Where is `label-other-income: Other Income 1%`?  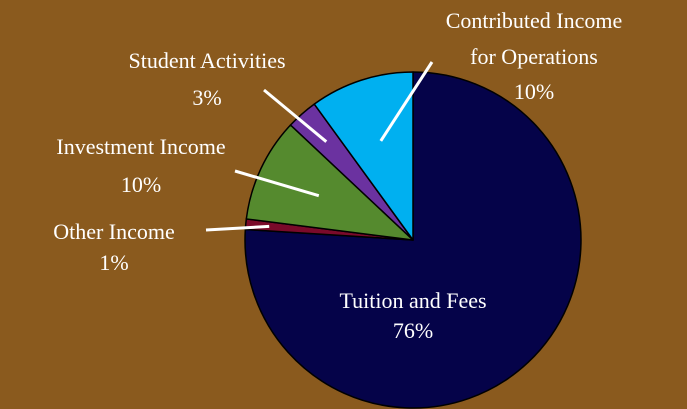 label-other-income: Other Income 1% is located at coordinates (114, 247).